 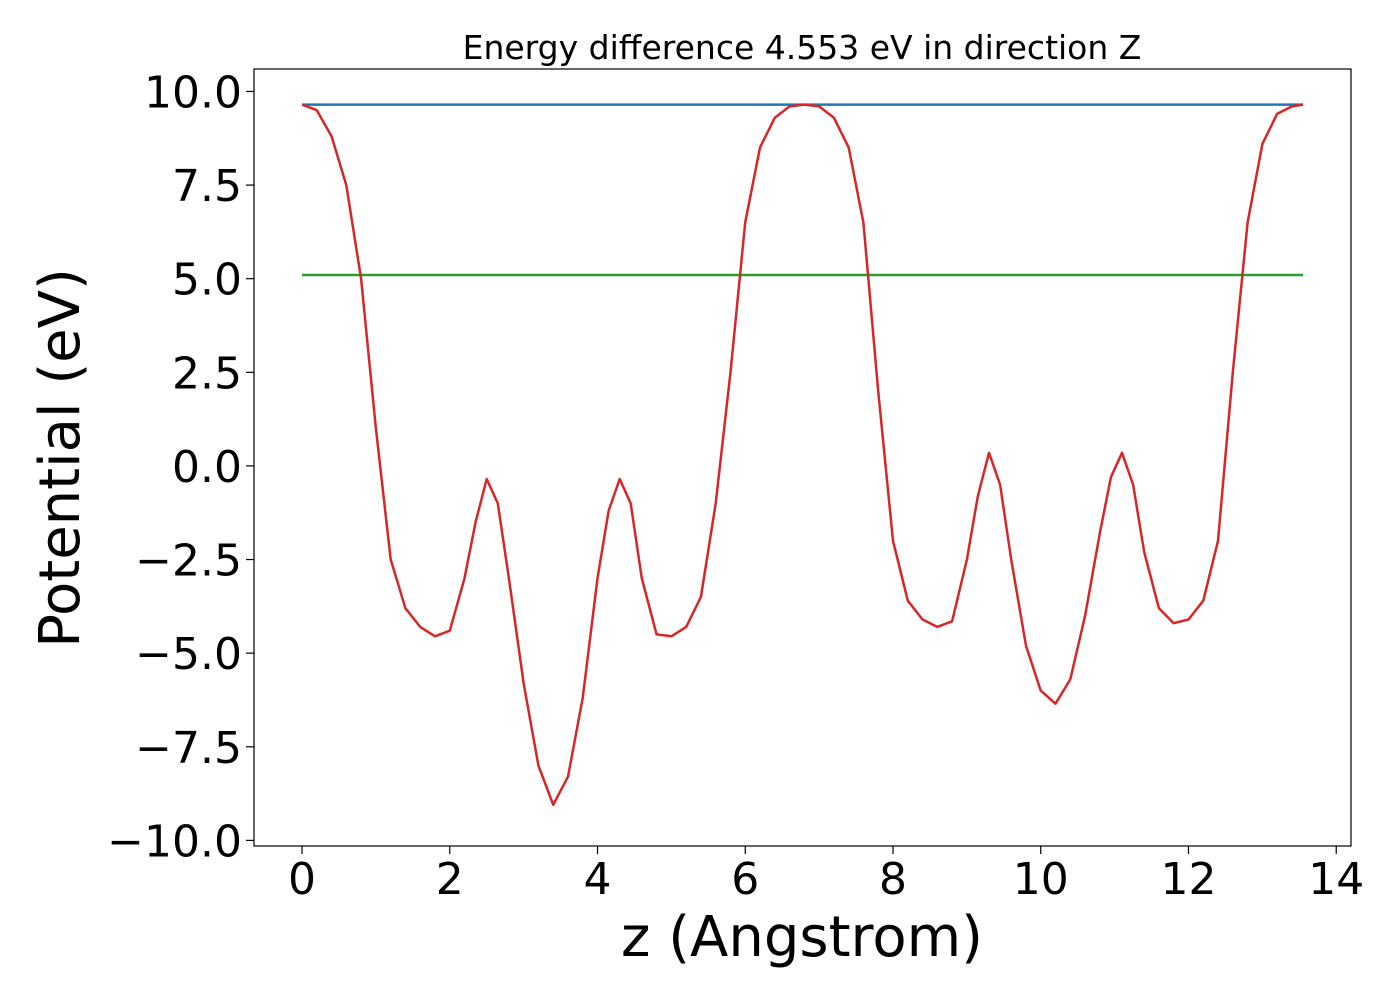 What do you see at coordinates (207, 373) in the screenshot?
I see `y-tick-label: 2.5` at bounding box center [207, 373].